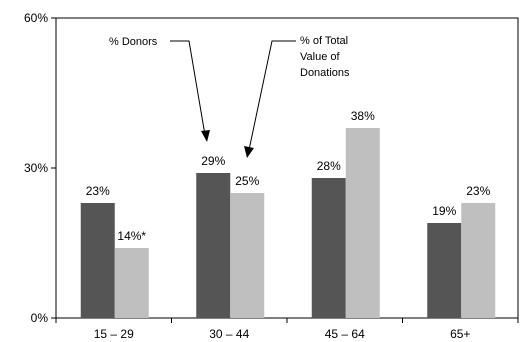  Describe the element at coordinates (247, 181) in the screenshot. I see `data-label: 25%` at that location.